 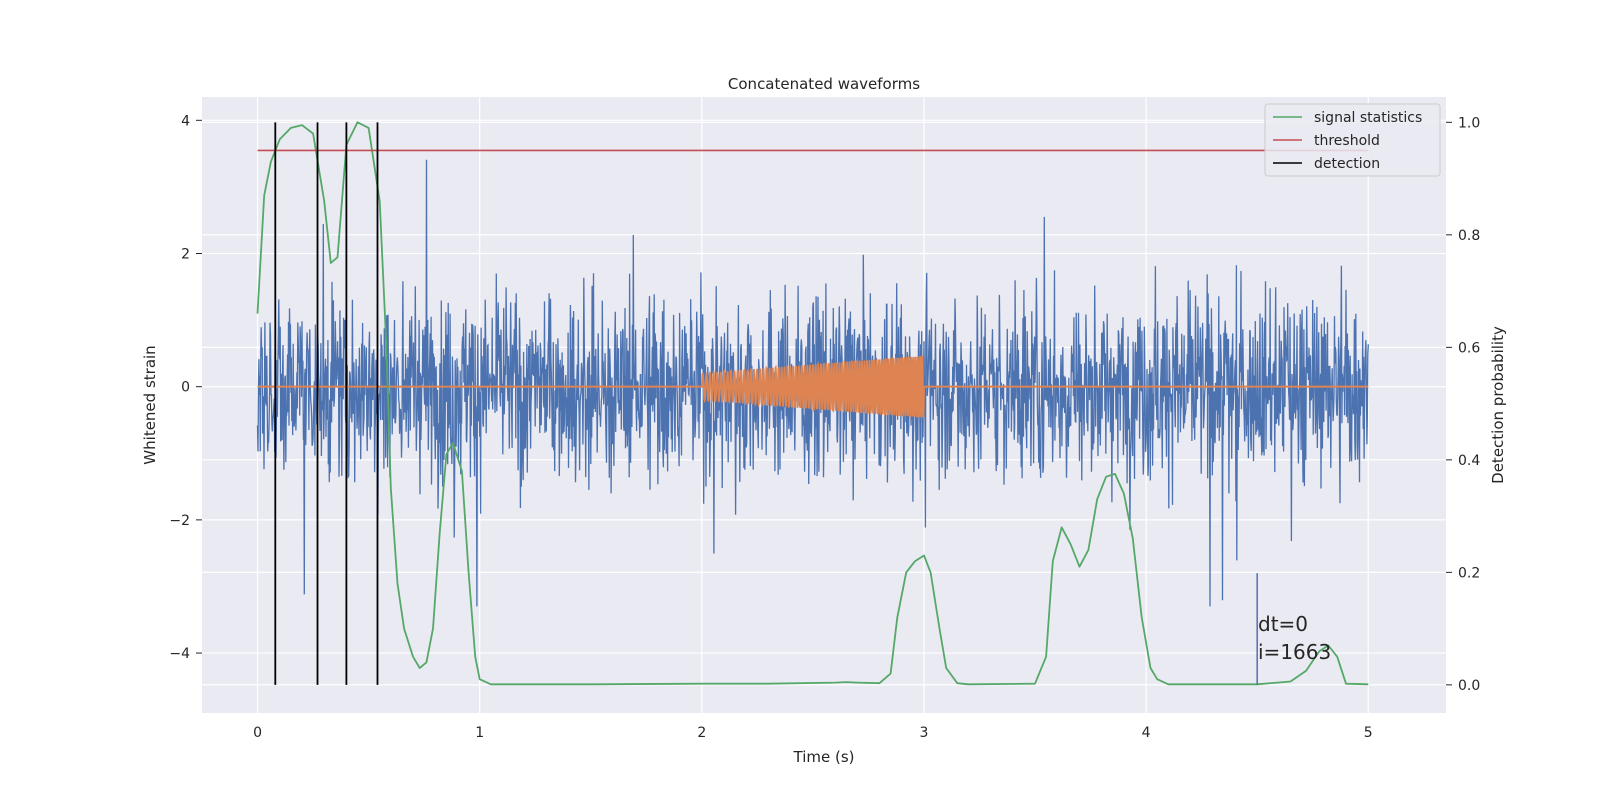 I want to click on y2-tick-label: 0.6, so click(x=1469, y=348).